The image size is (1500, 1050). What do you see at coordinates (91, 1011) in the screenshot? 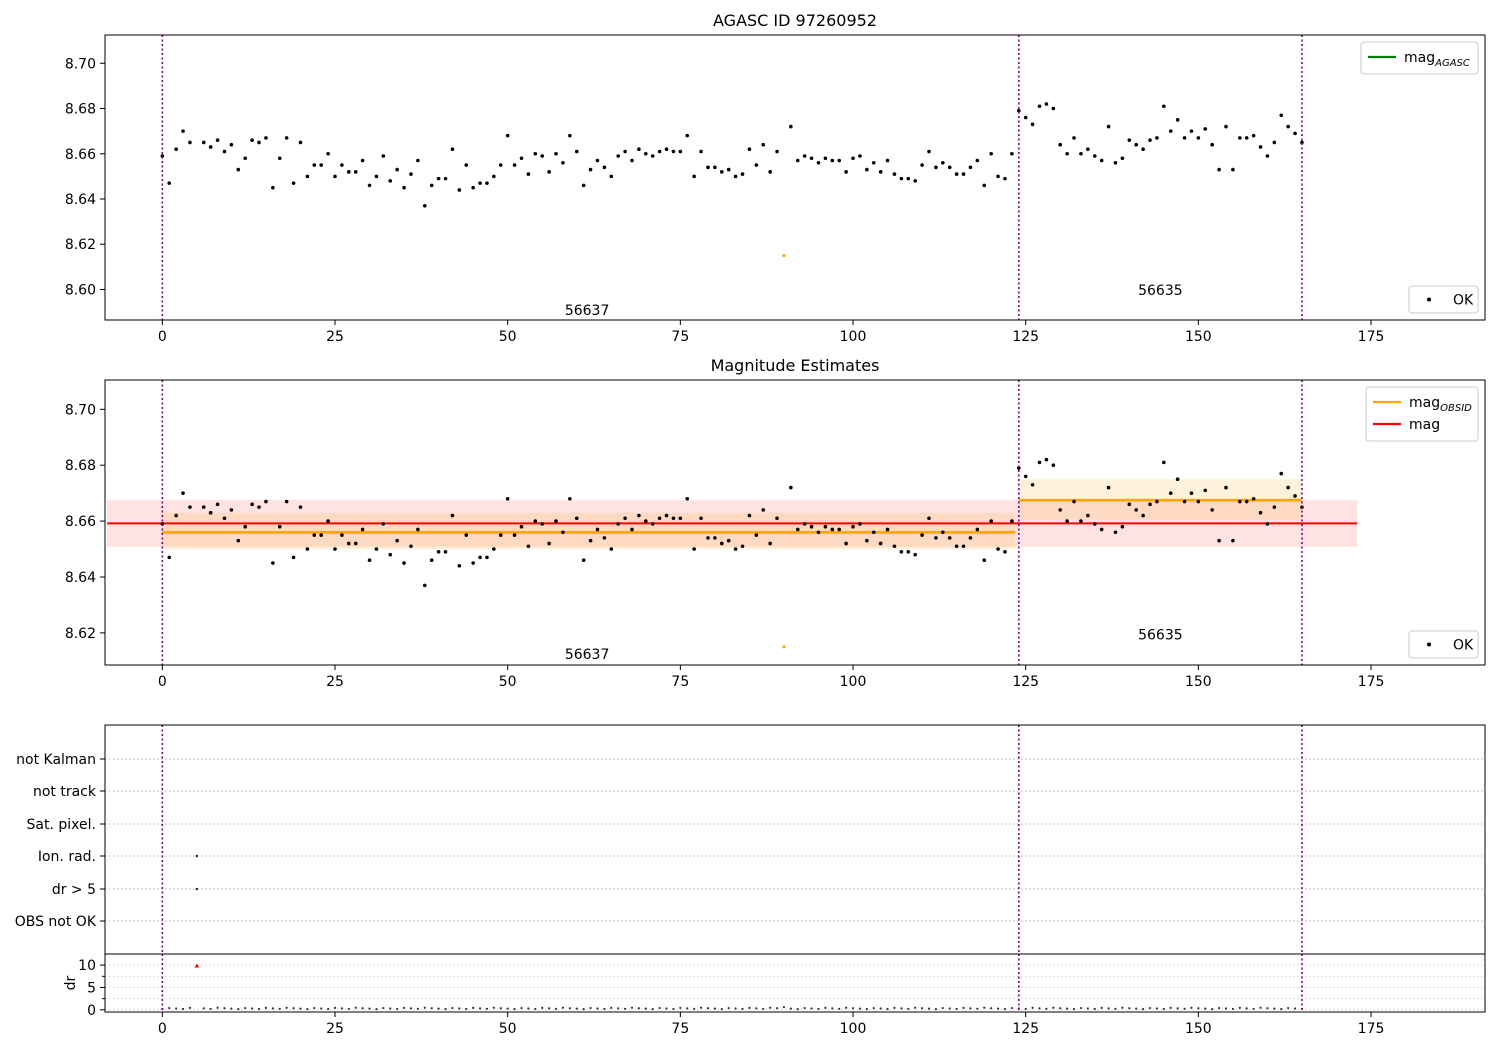
I see `y-tick-label: 0` at bounding box center [91, 1011].